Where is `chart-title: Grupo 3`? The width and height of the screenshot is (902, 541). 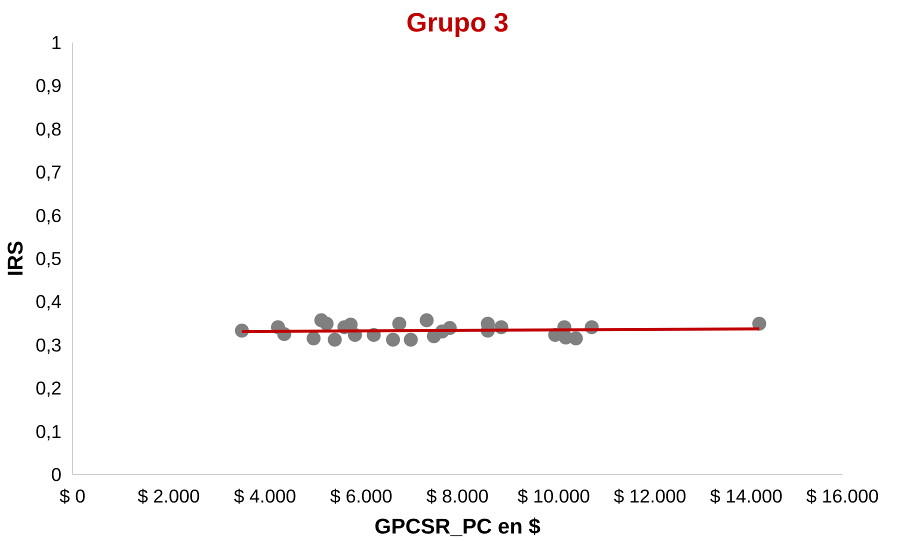 chart-title: Grupo 3 is located at coordinates (457, 23).